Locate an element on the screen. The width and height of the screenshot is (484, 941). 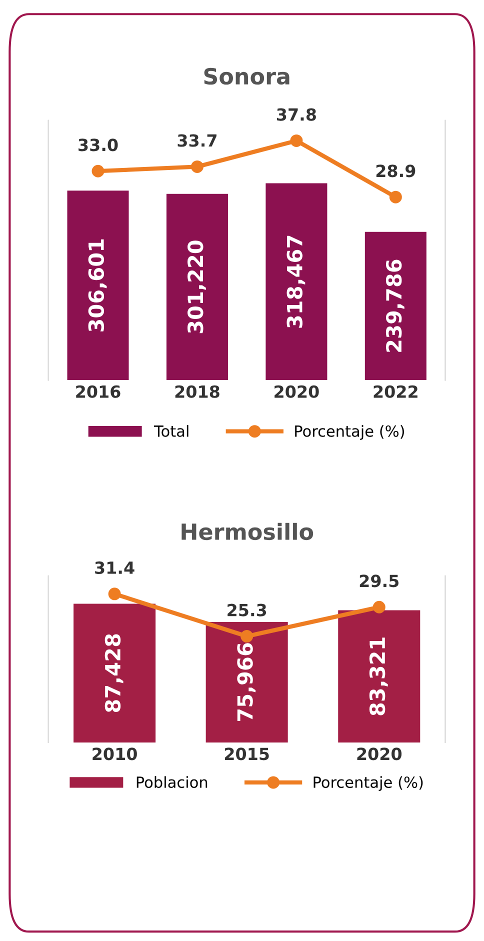
x-tick-label: 2022 is located at coordinates (396, 391).